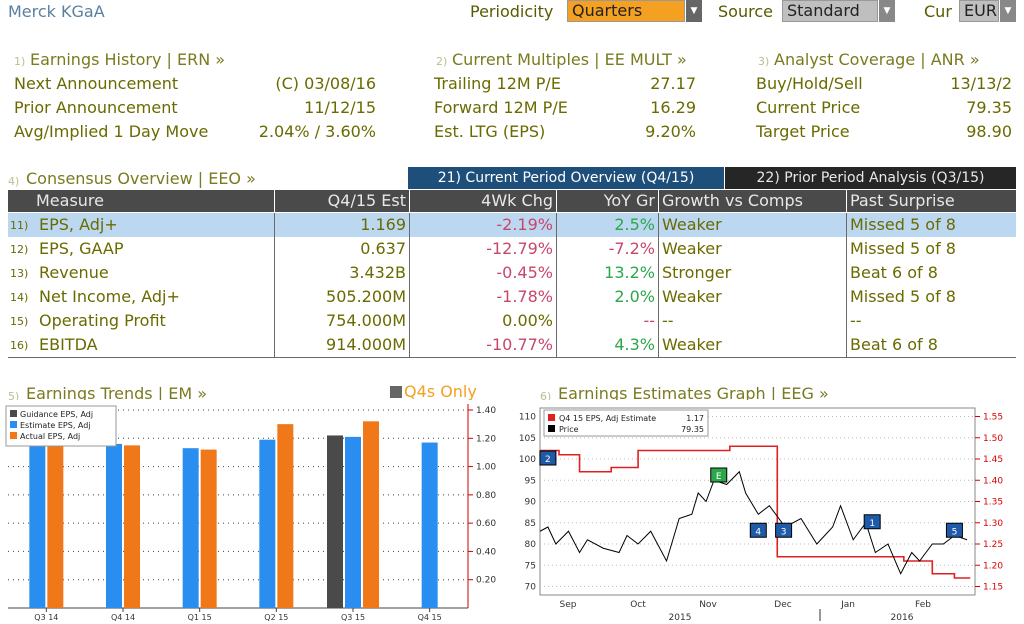 The height and width of the screenshot is (624, 1024). I want to click on table-row, so click(512, 225).